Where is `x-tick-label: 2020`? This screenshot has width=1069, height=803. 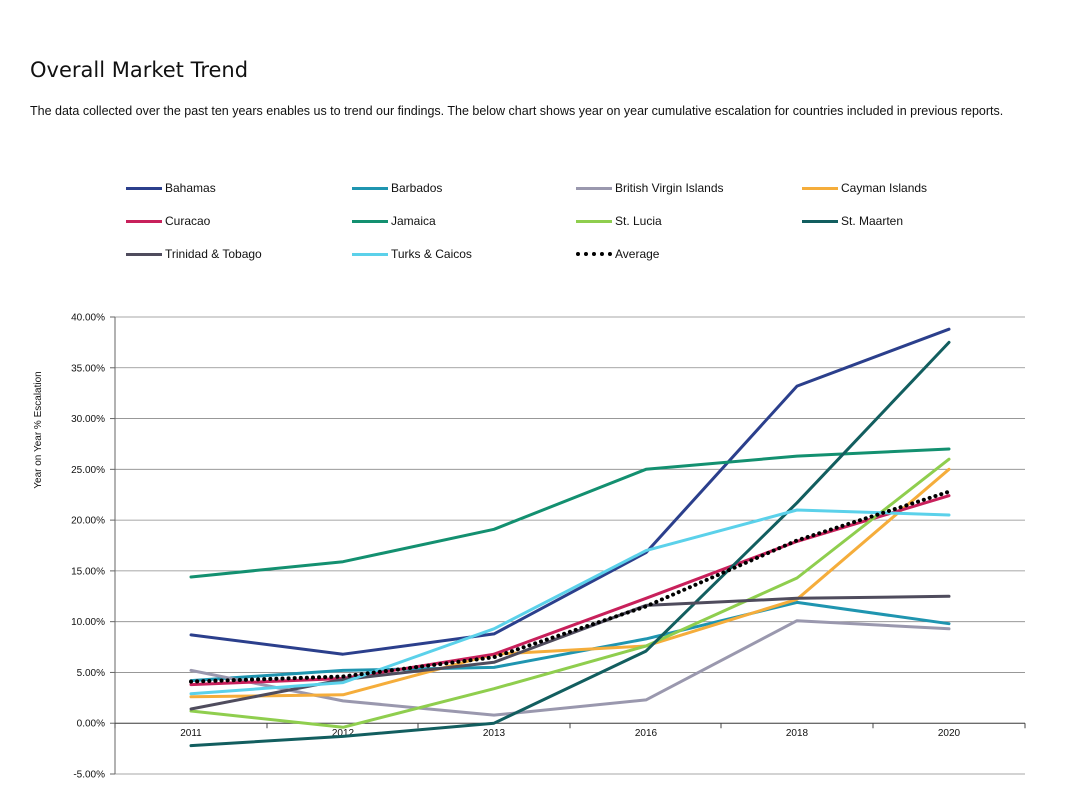
x-tick-label: 2020 is located at coordinates (949, 733).